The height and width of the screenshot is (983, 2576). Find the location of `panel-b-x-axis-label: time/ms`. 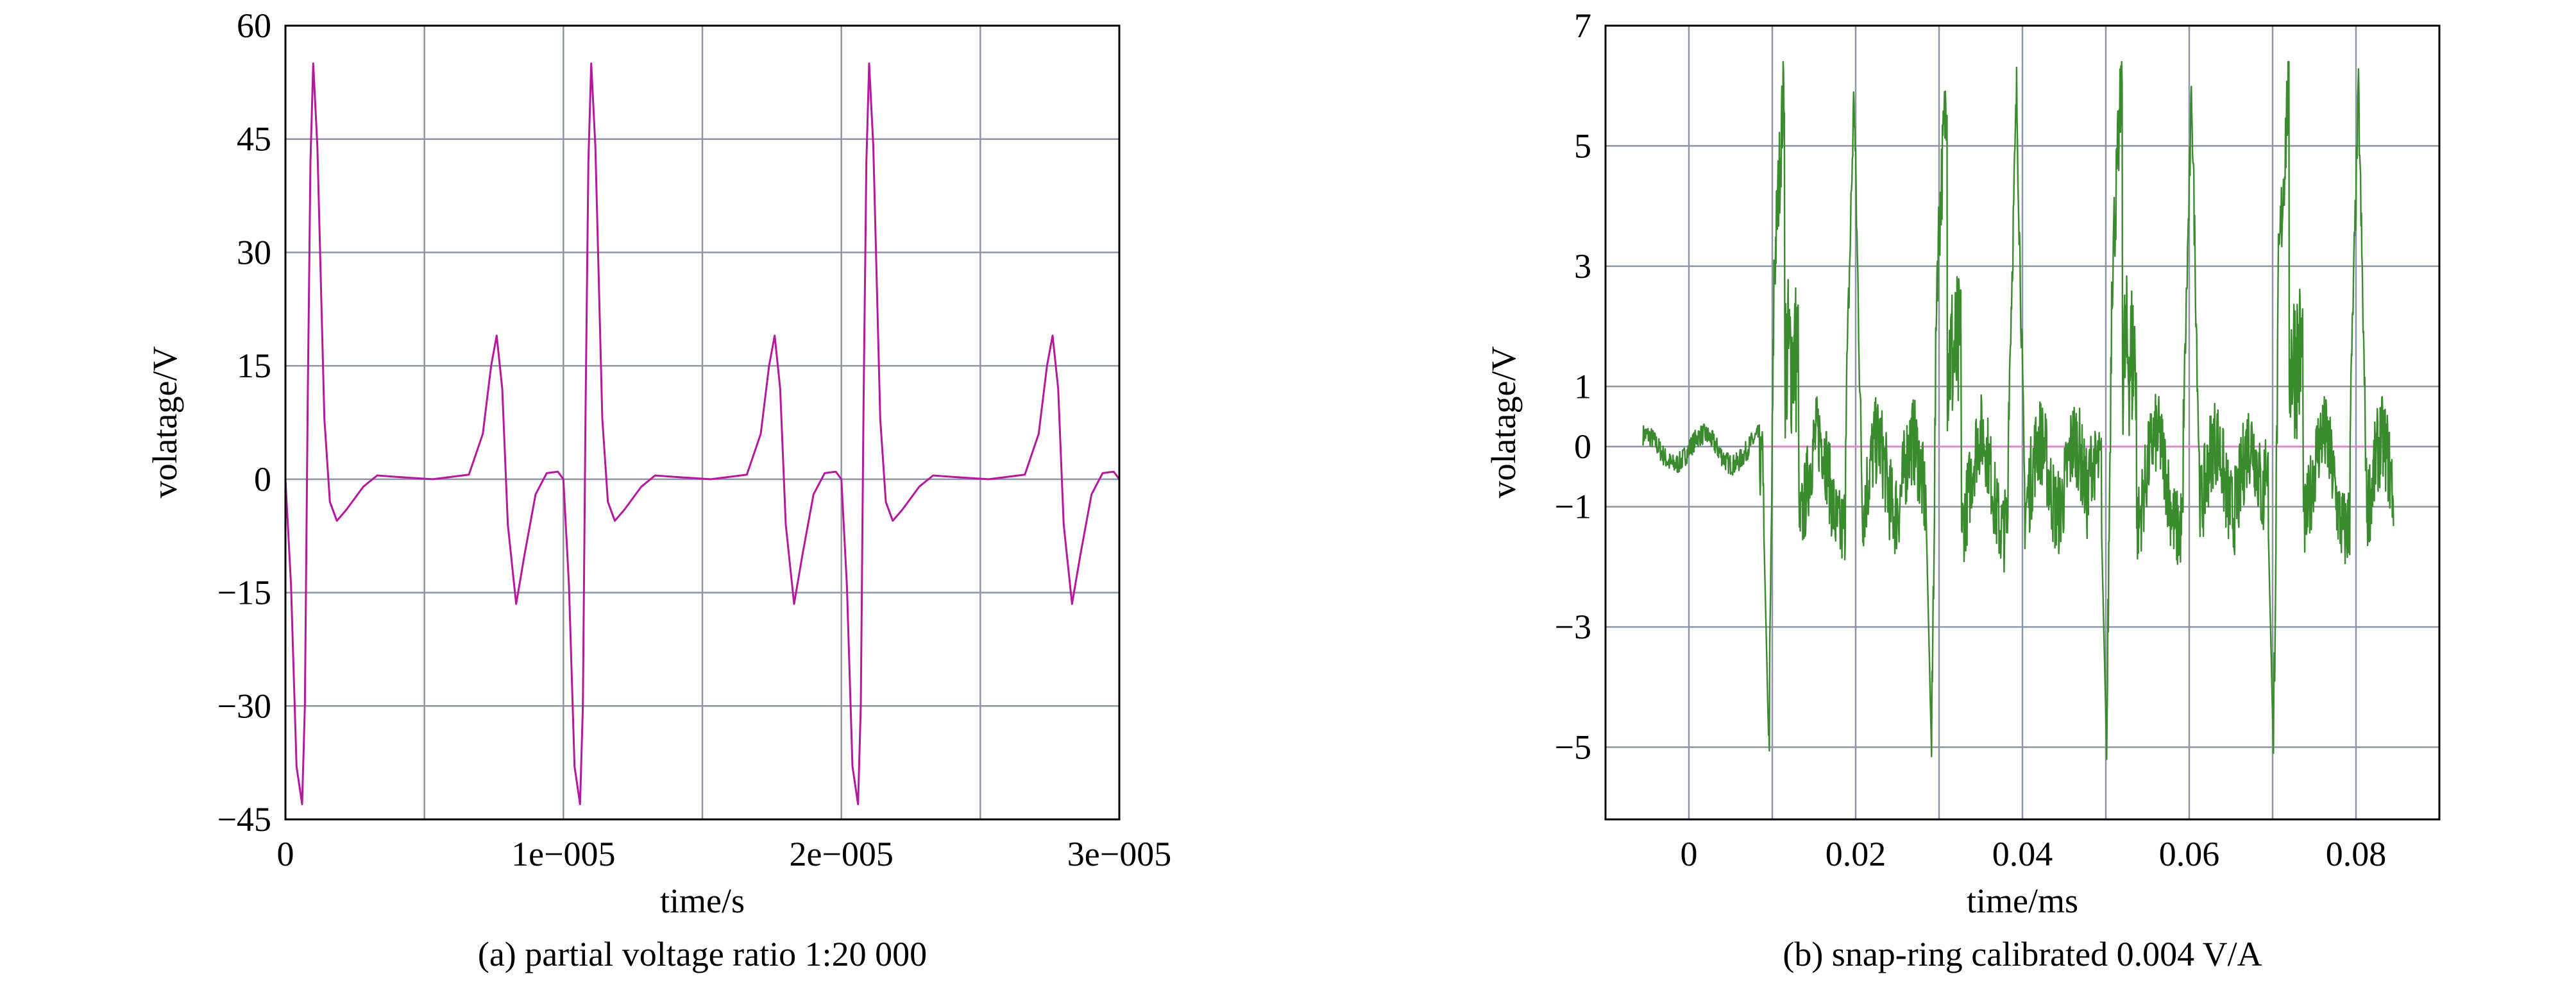

panel-b-x-axis-label: time/ms is located at coordinates (2022, 901).